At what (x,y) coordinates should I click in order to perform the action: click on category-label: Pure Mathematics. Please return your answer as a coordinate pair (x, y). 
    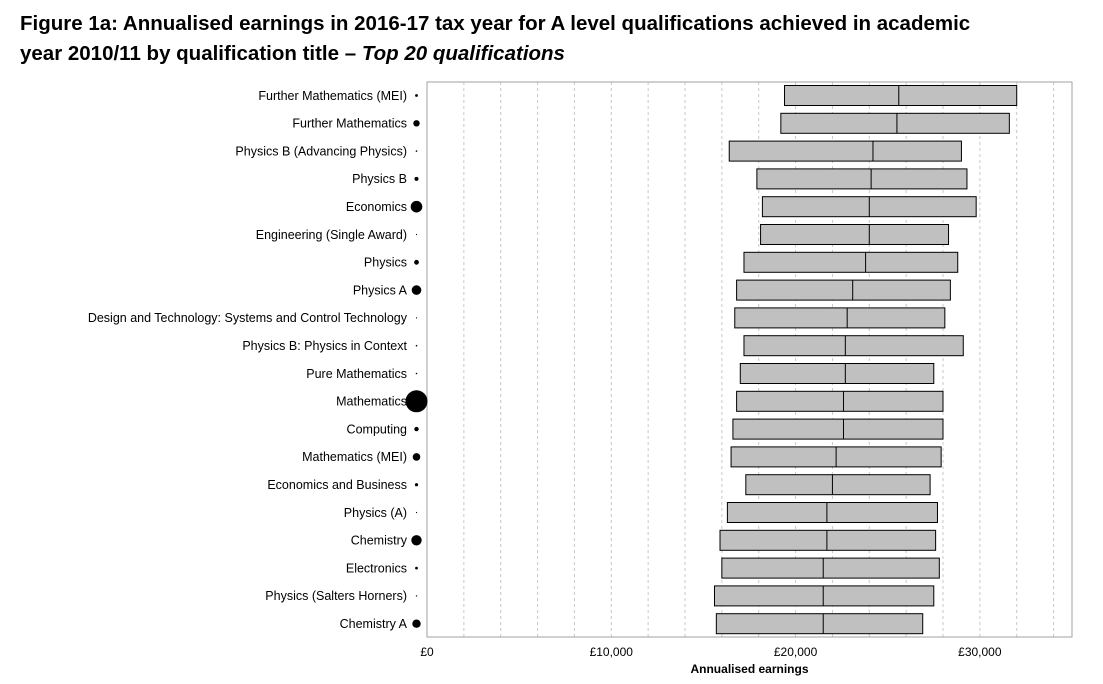
    Looking at the image, I should click on (356, 374).